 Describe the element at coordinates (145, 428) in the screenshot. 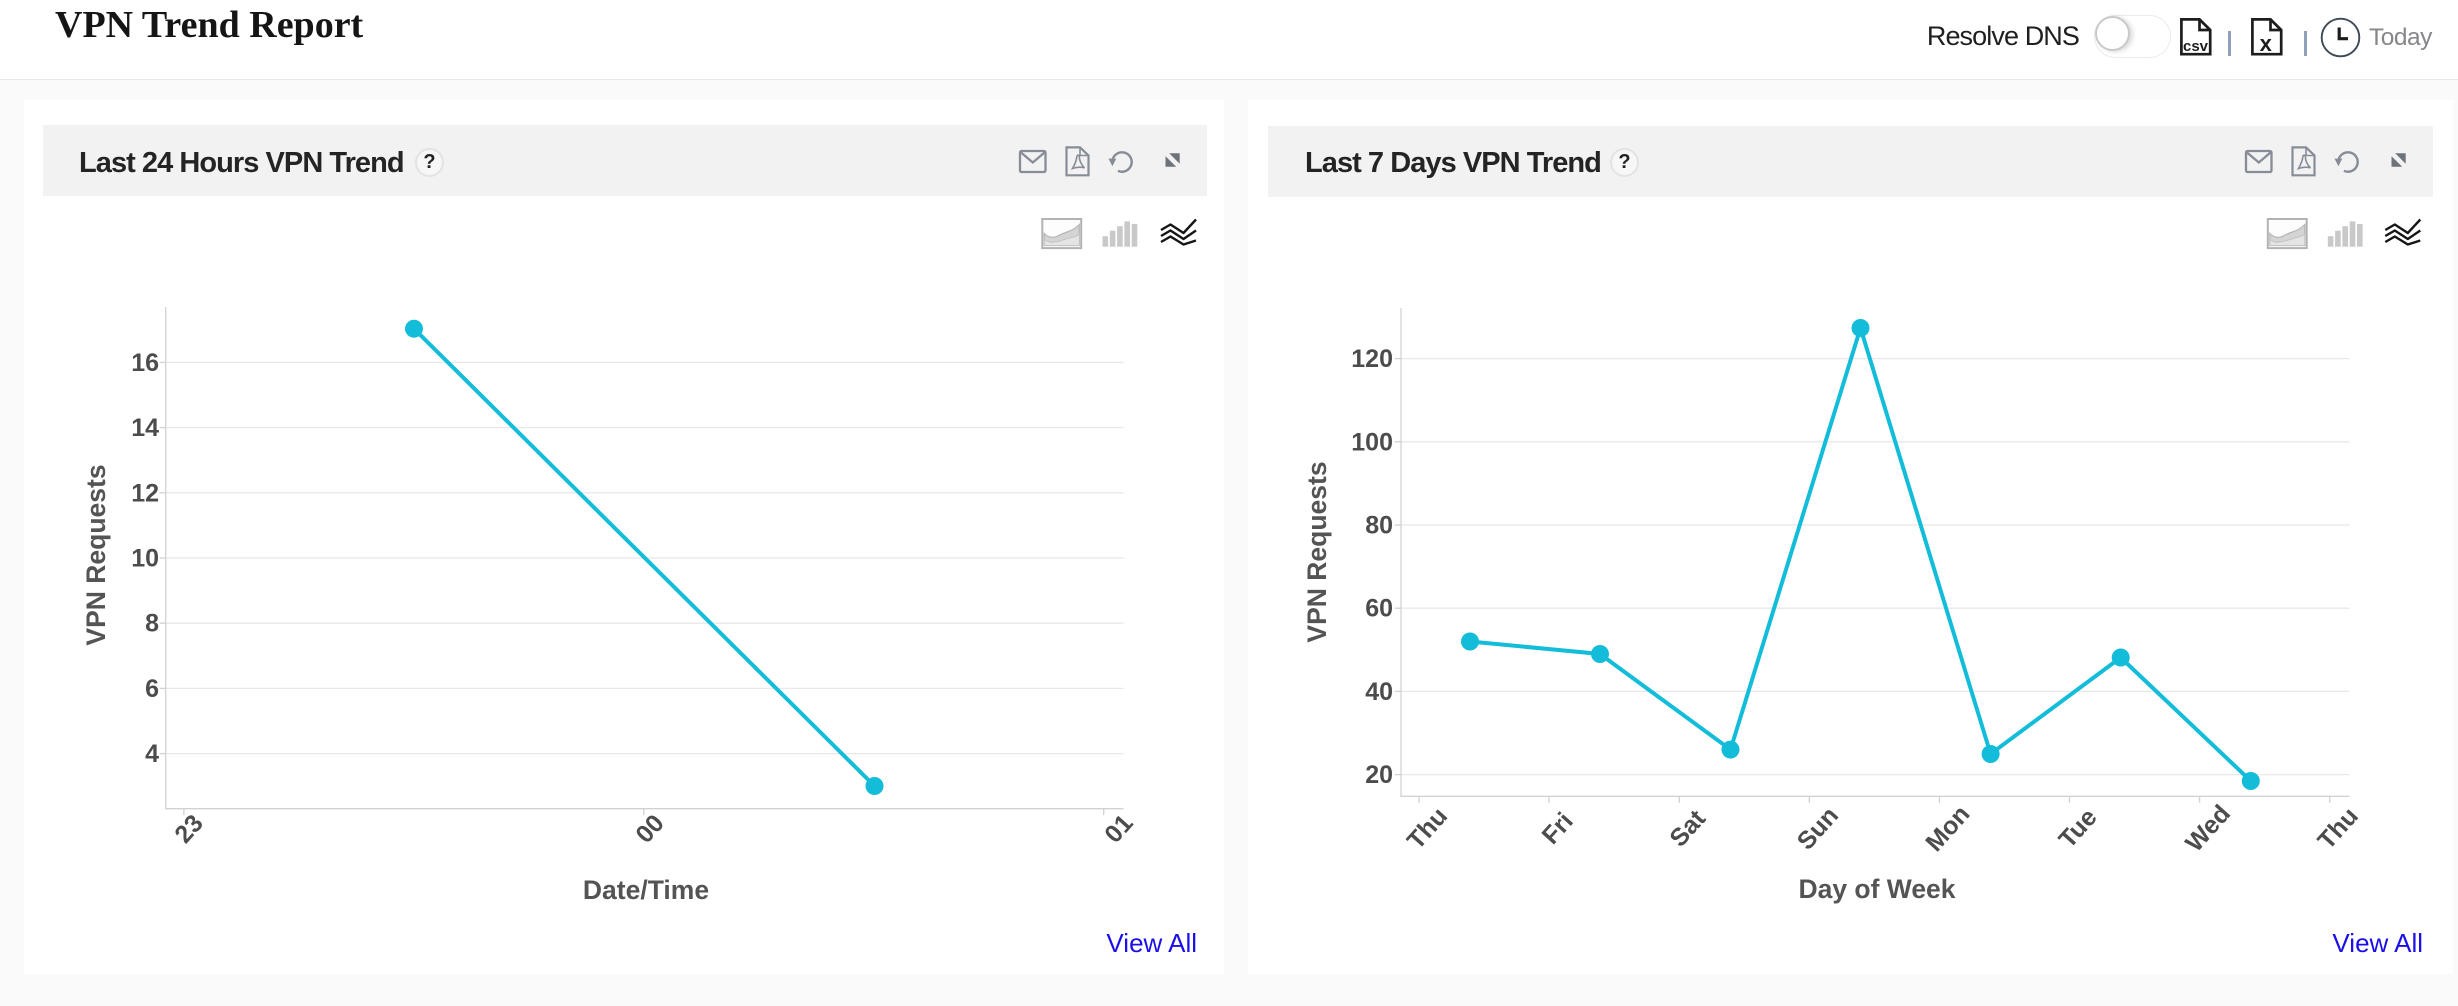

I see `svg-text: 14` at that location.